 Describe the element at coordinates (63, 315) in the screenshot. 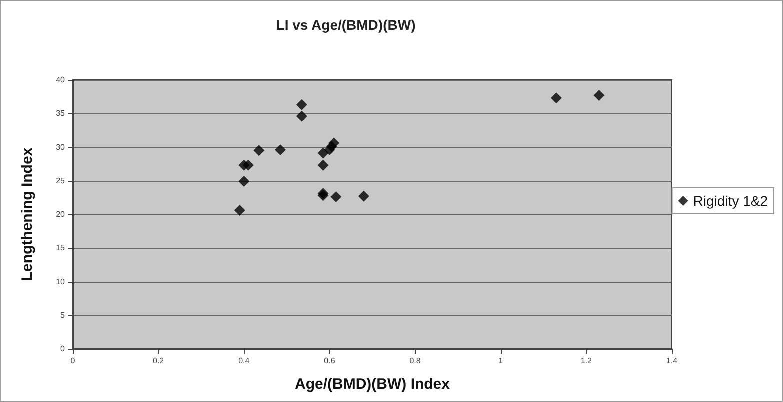

I see `y-tick-label: 5` at that location.